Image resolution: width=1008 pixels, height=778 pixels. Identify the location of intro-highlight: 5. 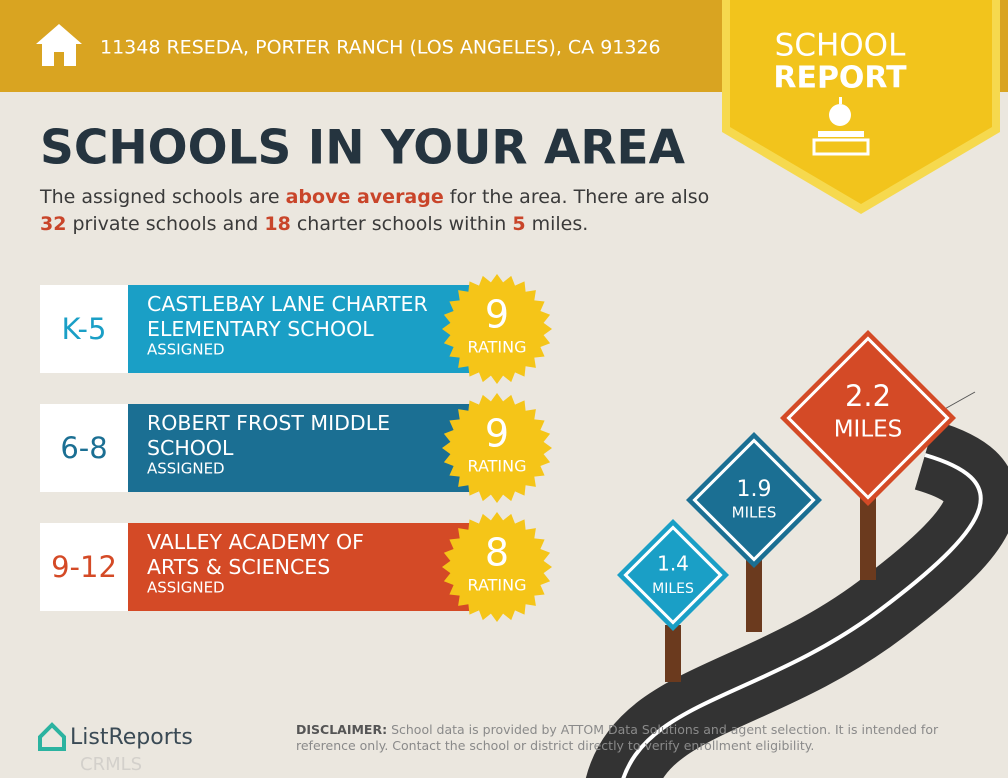
(519, 224).